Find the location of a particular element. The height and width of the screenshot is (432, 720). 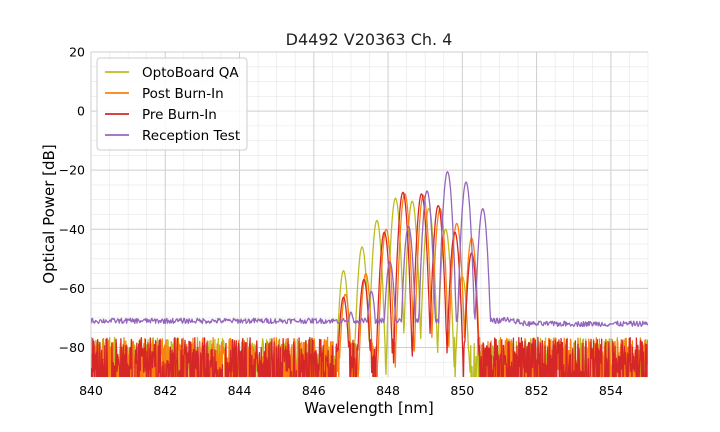

legend-frame is located at coordinates (172, 104).